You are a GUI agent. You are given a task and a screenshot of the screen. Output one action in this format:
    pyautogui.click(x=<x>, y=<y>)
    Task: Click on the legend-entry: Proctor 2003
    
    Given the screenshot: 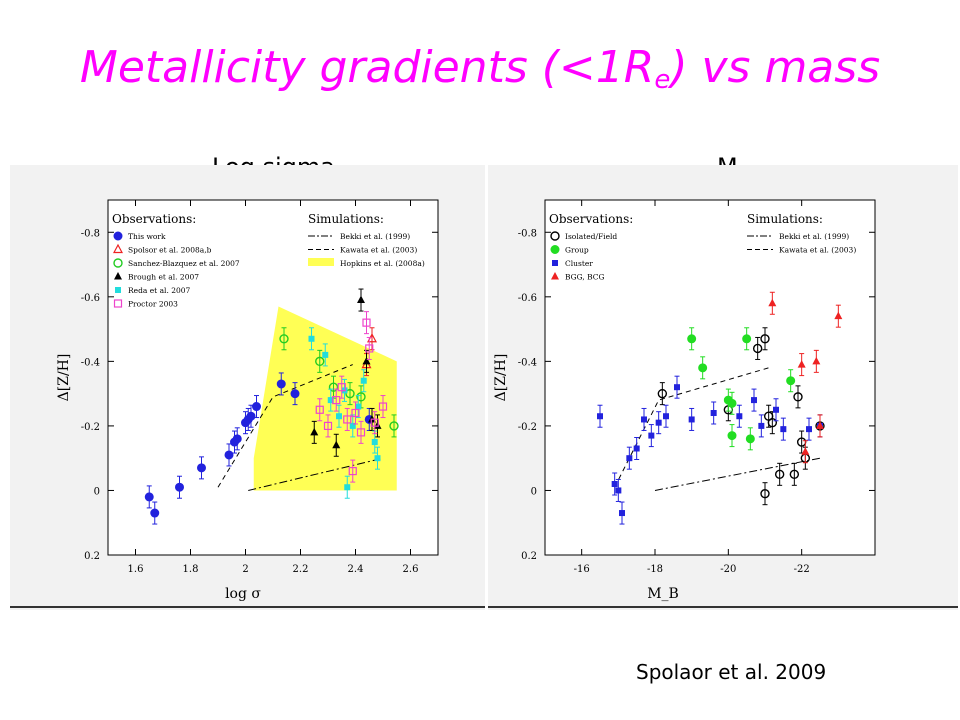 What is the action you would take?
    pyautogui.click(x=153, y=304)
    